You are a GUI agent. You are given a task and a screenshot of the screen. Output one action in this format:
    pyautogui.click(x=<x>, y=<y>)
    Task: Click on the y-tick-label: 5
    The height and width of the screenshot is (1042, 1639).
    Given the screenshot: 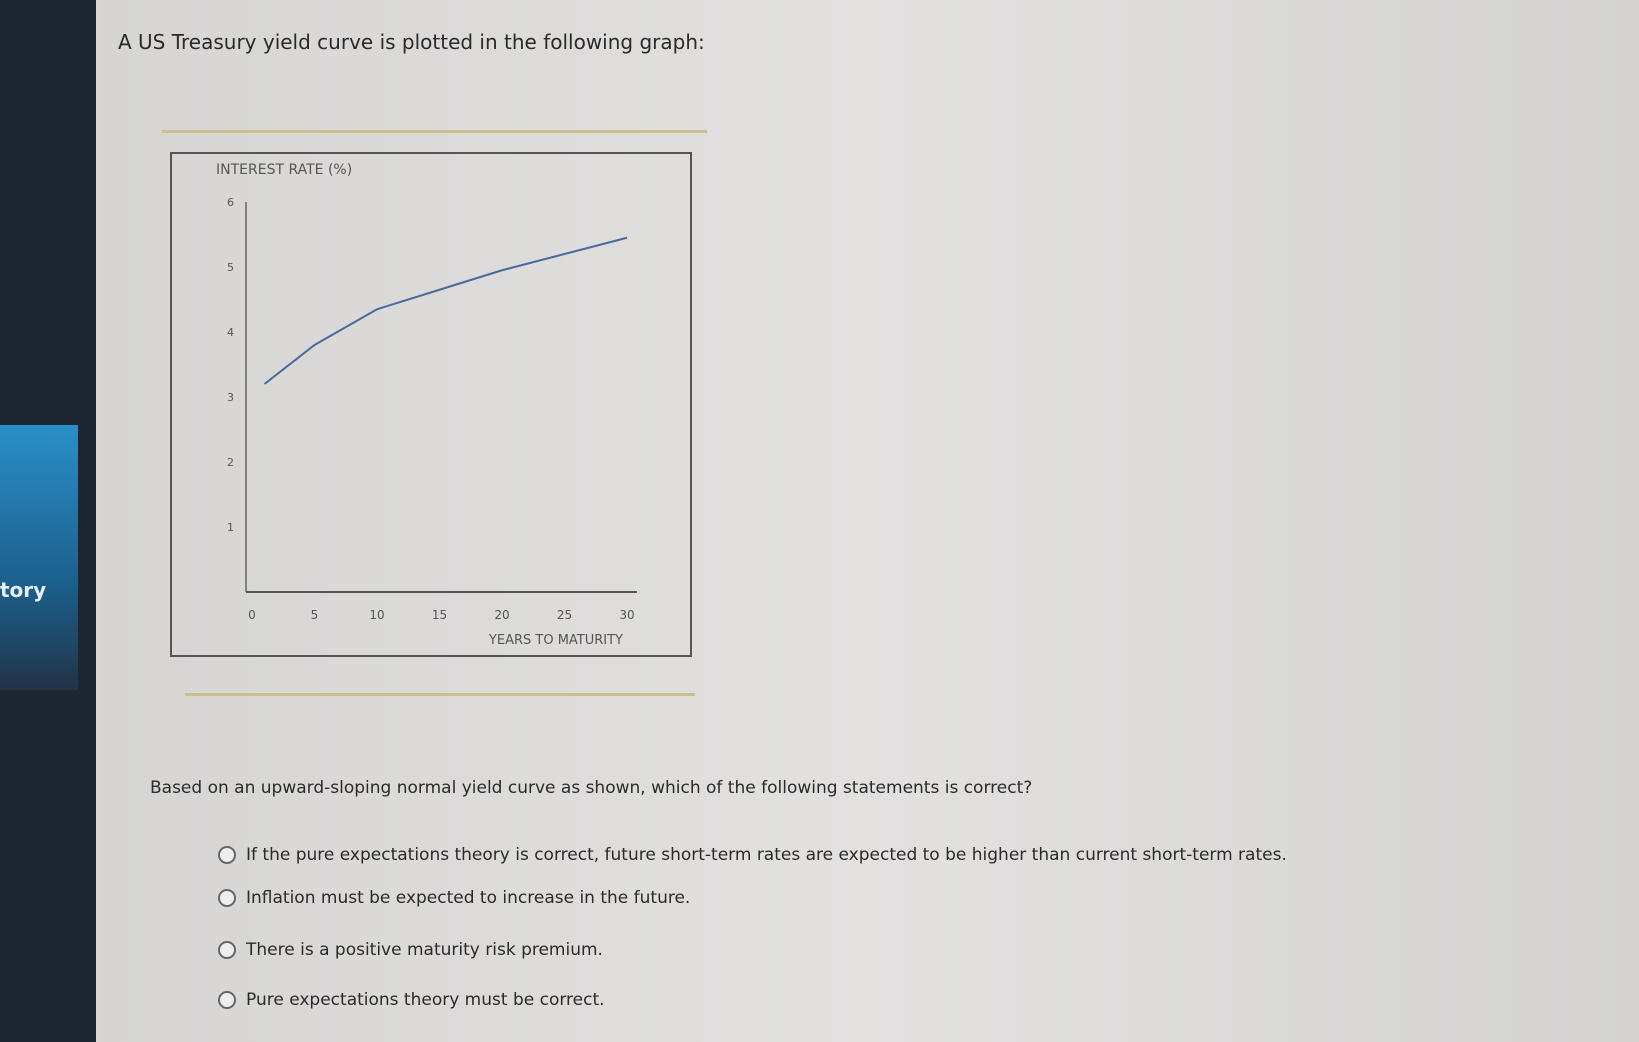 What is the action you would take?
    pyautogui.click(x=230, y=267)
    